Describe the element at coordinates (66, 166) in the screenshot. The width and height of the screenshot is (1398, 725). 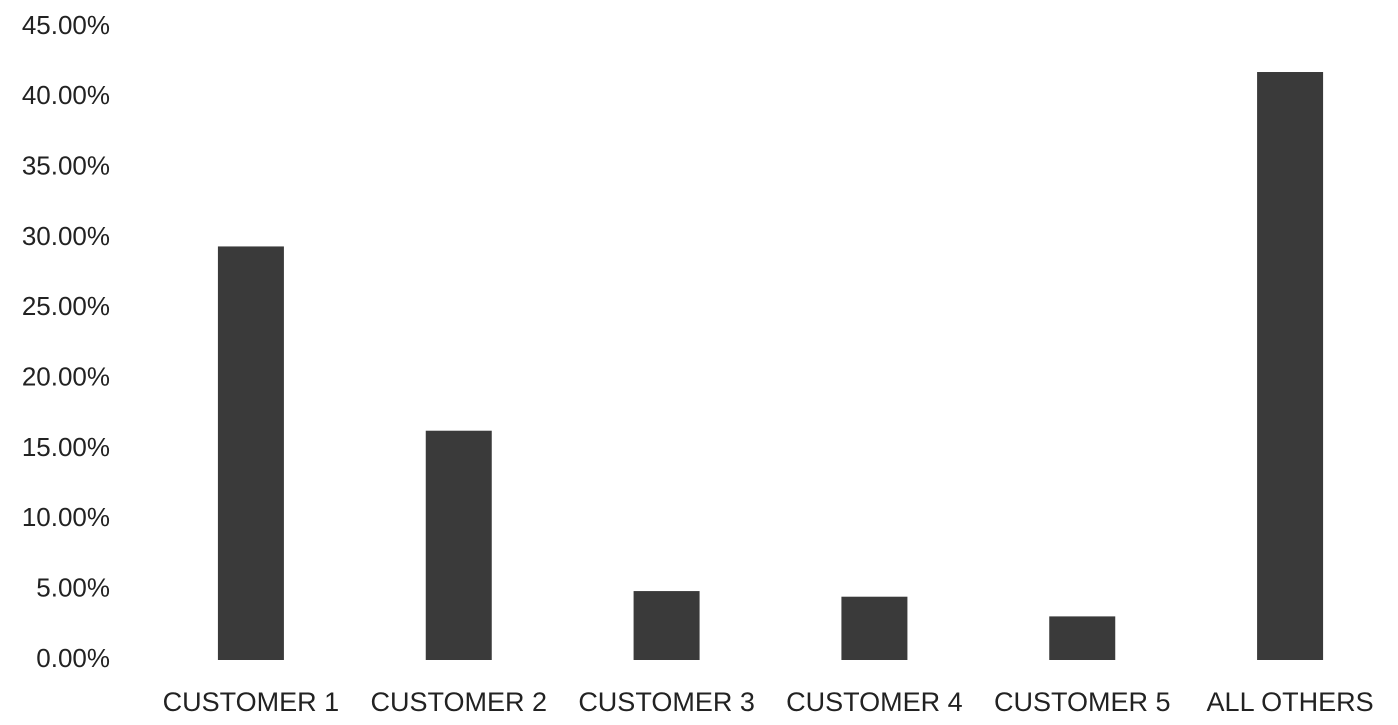
I see `y-tick-label: 35.00%` at that location.